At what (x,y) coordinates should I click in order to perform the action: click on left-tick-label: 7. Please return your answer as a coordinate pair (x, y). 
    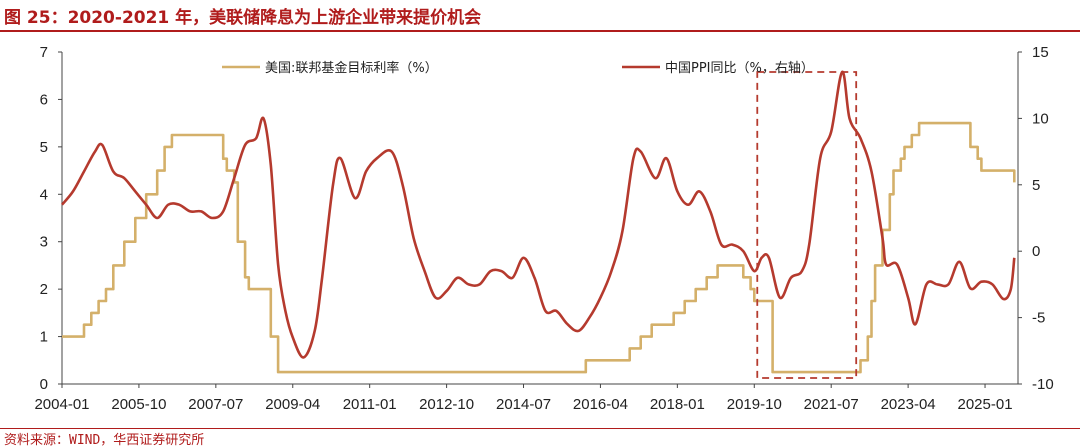
    Looking at the image, I should click on (44, 52).